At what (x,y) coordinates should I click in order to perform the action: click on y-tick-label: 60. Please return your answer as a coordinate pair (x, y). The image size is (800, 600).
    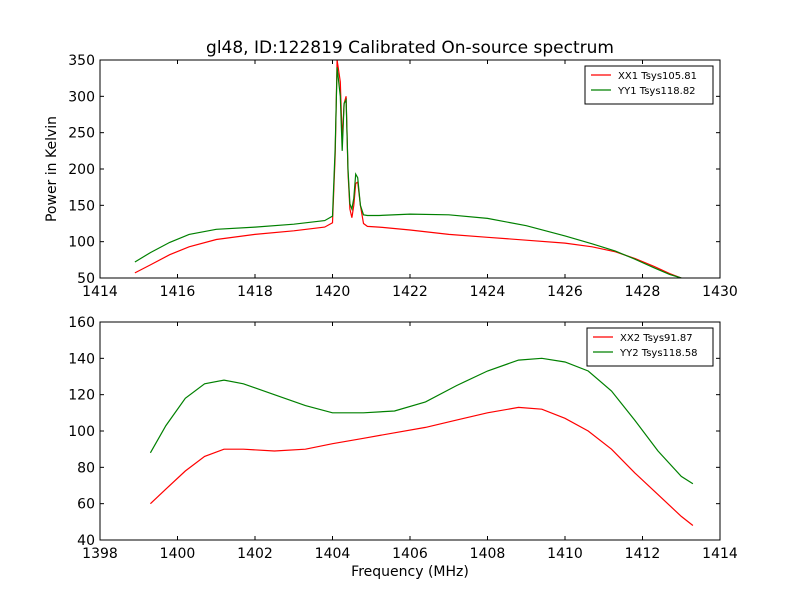
    Looking at the image, I should click on (86, 505).